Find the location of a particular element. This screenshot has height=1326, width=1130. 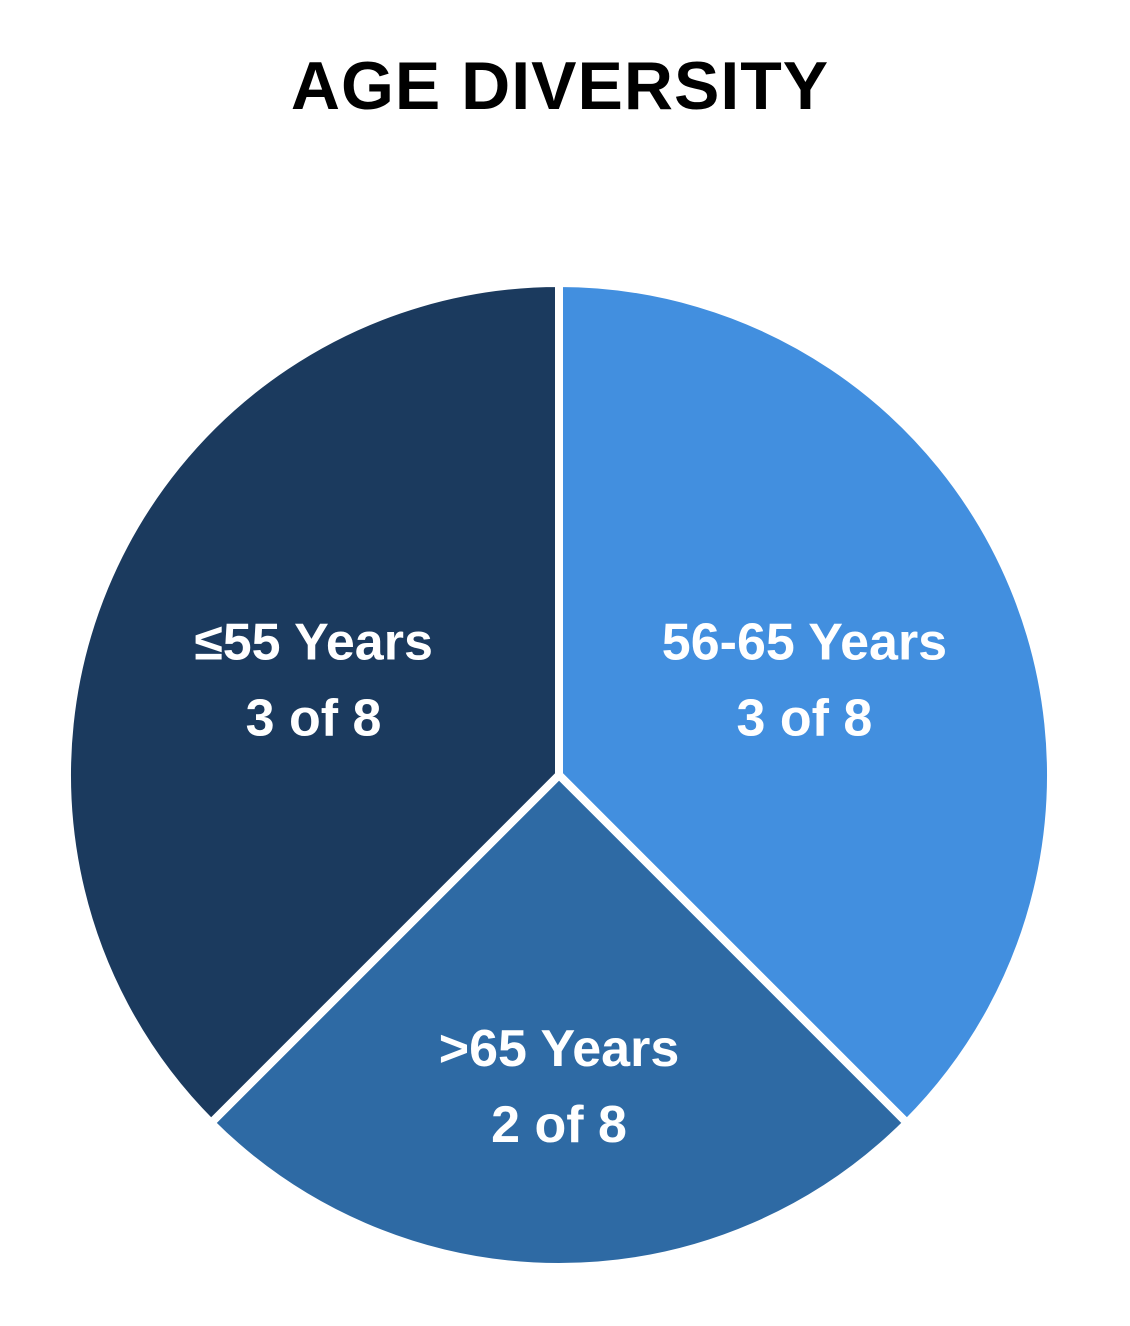

slice-name-label: 56-65 Years is located at coordinates (804, 642).